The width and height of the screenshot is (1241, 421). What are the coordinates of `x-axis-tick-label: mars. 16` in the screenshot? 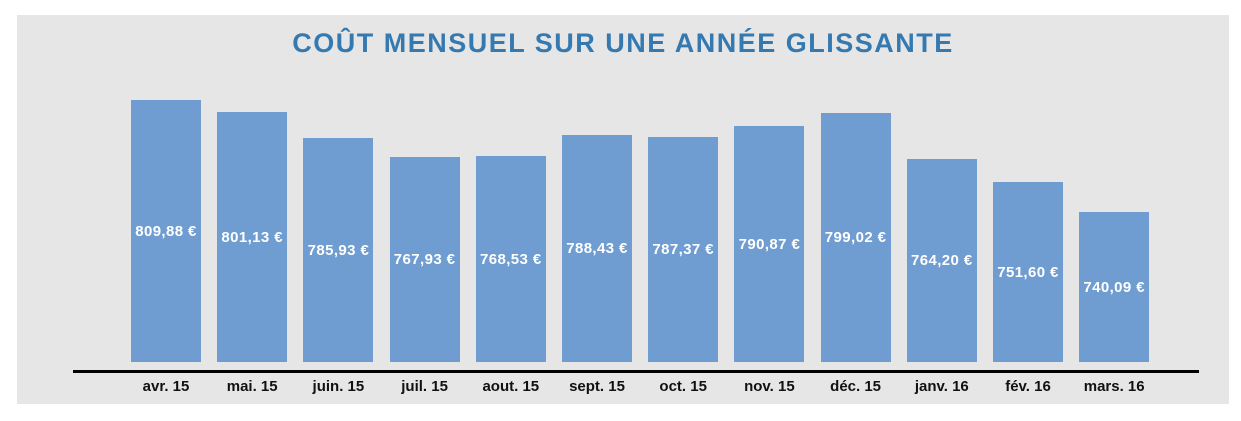 It's located at (1114, 386).